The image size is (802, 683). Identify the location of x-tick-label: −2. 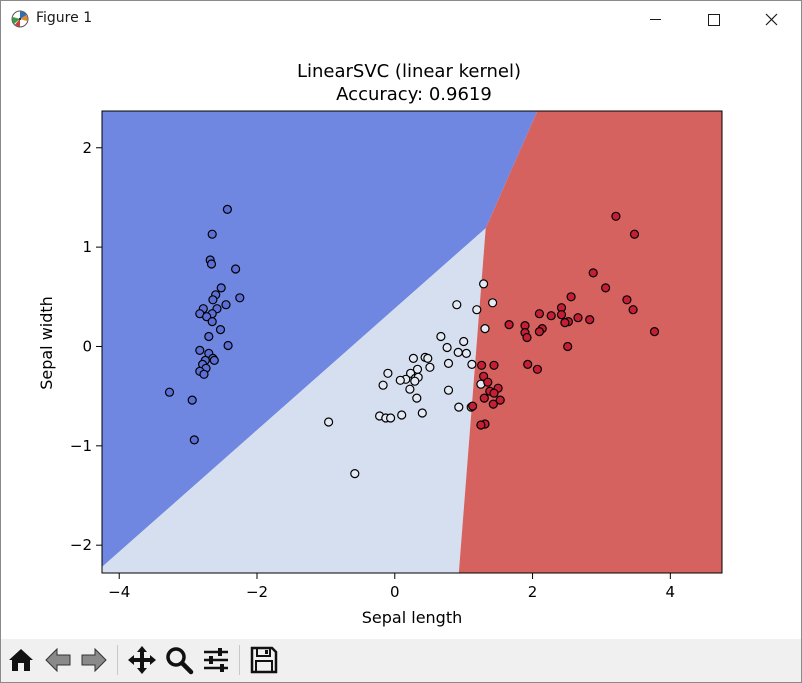
(257, 592).